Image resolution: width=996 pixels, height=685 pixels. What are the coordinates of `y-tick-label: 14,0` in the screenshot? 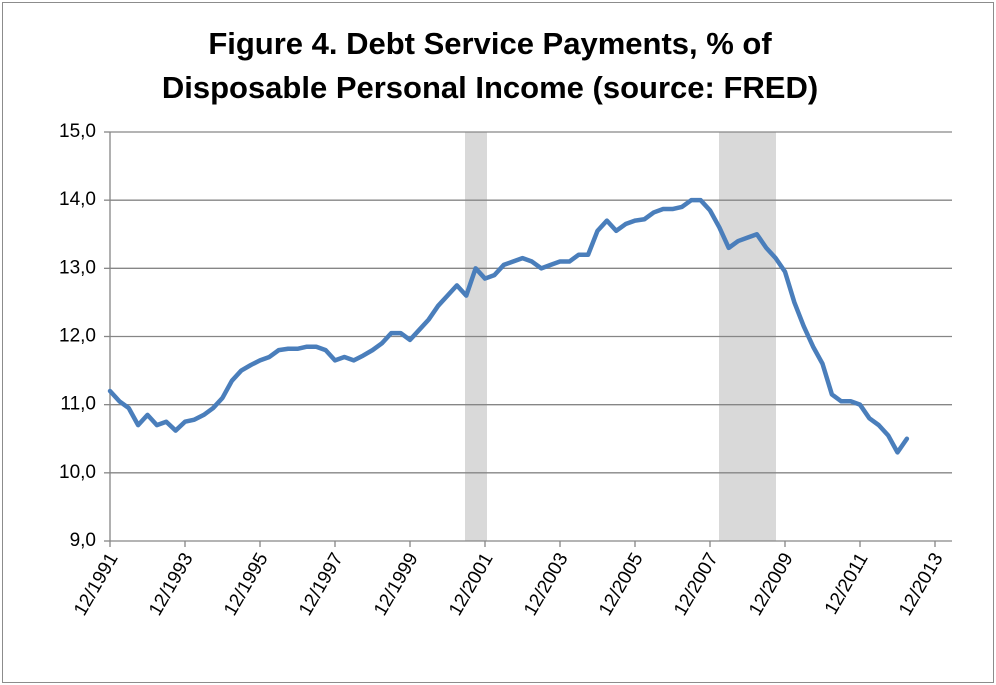 It's located at (77, 199).